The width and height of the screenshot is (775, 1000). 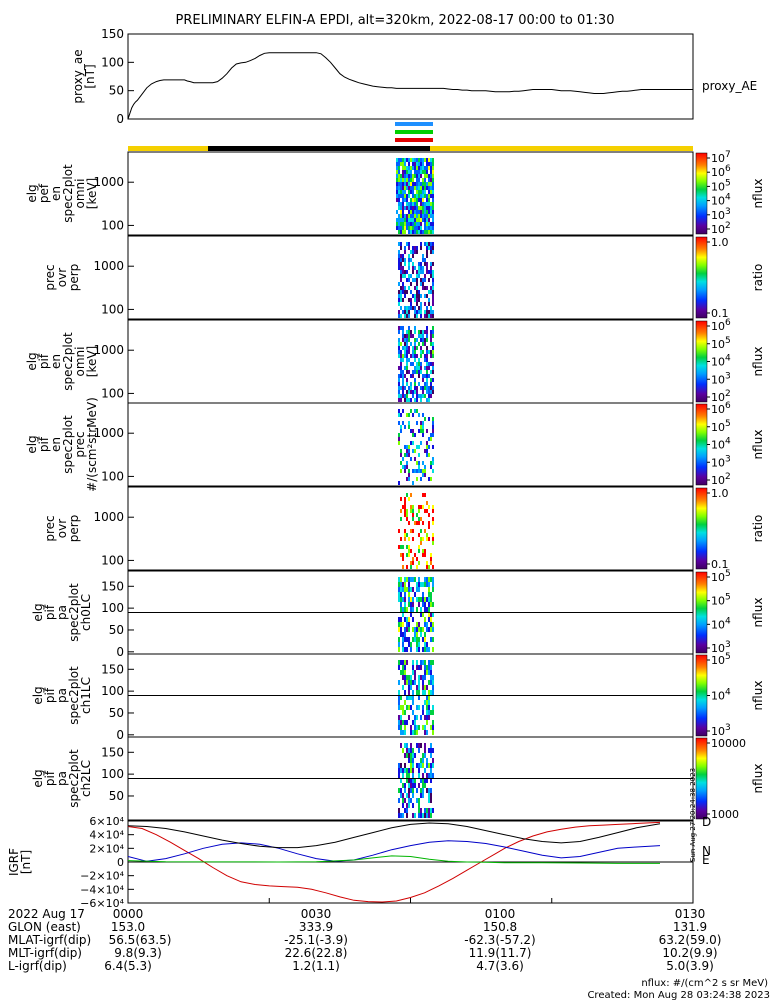 I want to click on igrf-legend-E: E, so click(x=706, y=860).